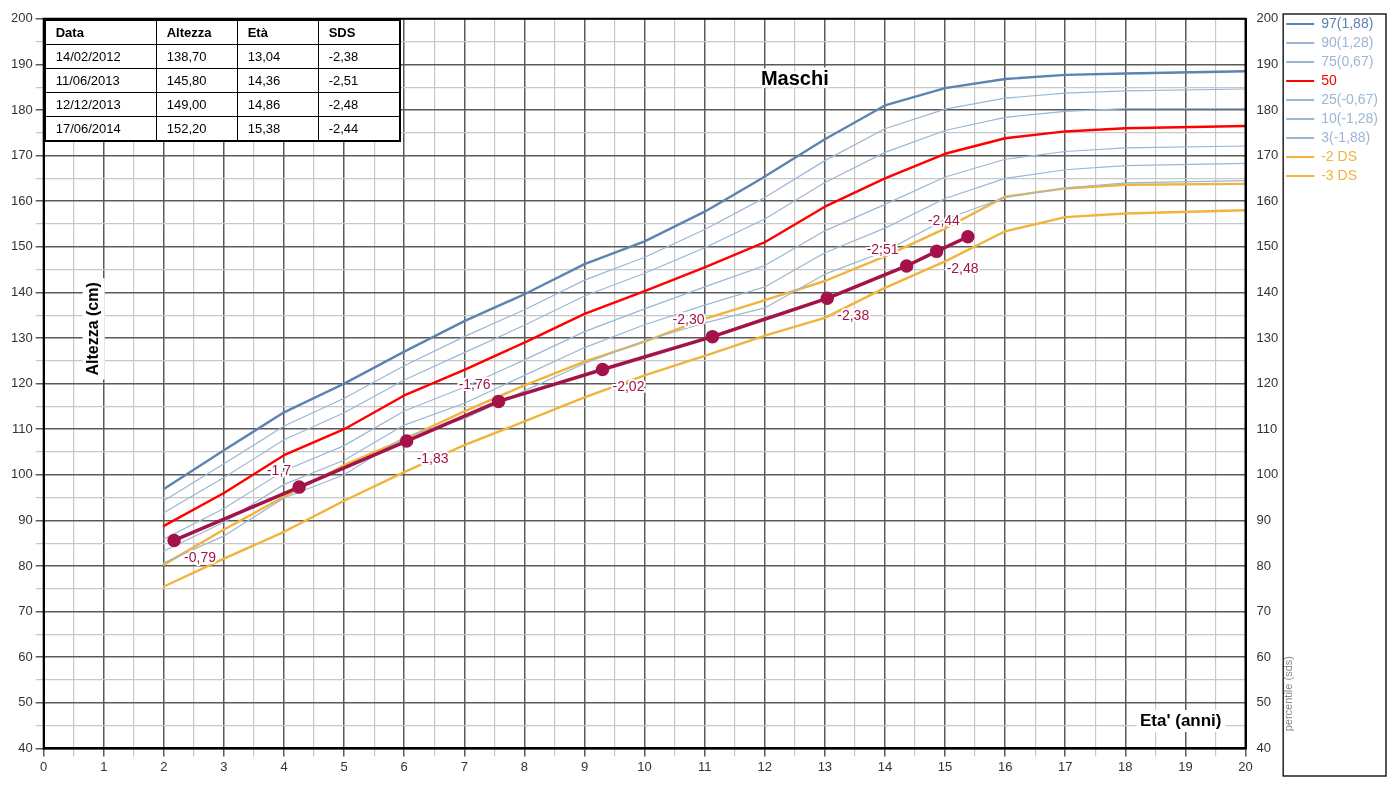 The height and width of the screenshot is (786, 1394). I want to click on x-tick-label: 19, so click(1185, 766).